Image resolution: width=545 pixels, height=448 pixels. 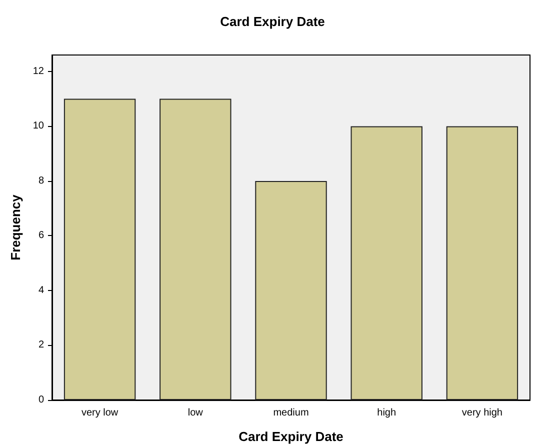 I want to click on x-tick-label: very low, so click(x=100, y=413).